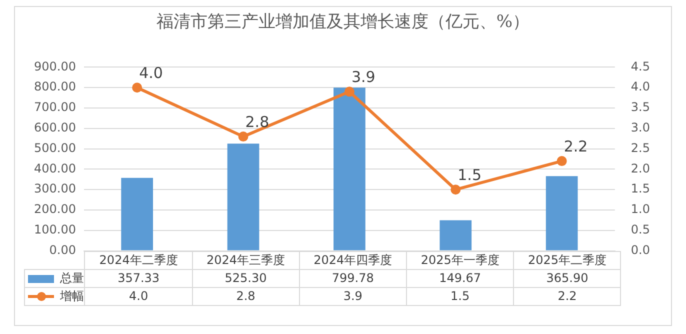  I want to click on data-label: 525.30, so click(246, 278).